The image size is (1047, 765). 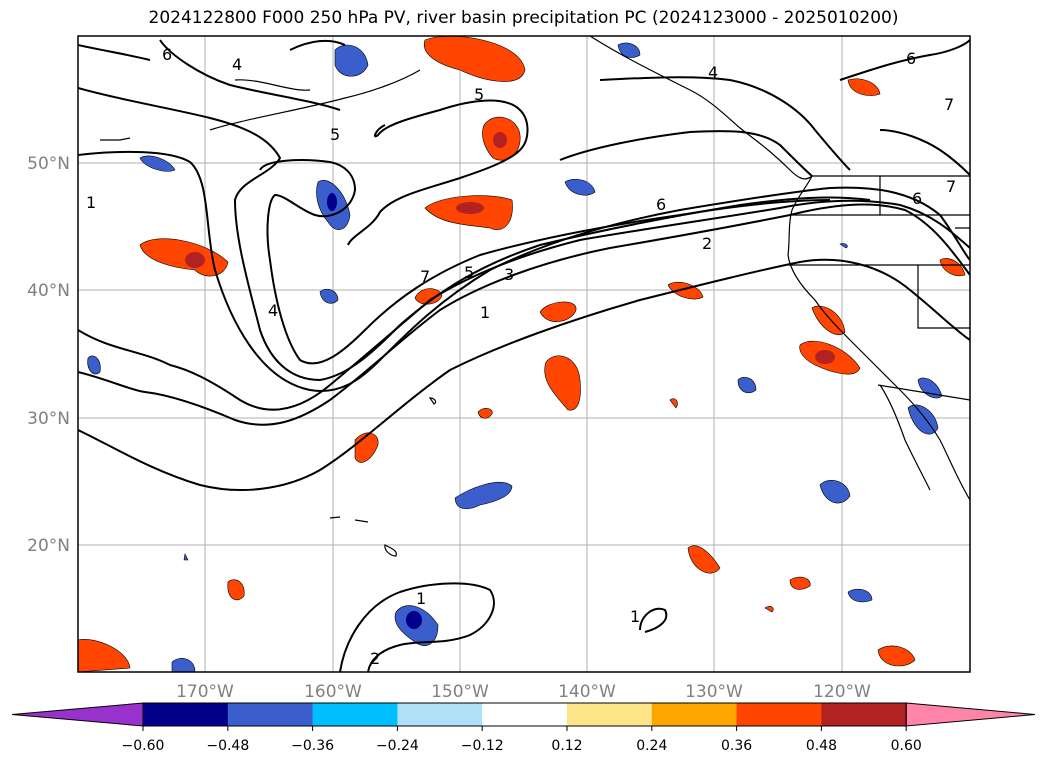 What do you see at coordinates (48, 291) in the screenshot?
I see `lat-label: 40°N` at bounding box center [48, 291].